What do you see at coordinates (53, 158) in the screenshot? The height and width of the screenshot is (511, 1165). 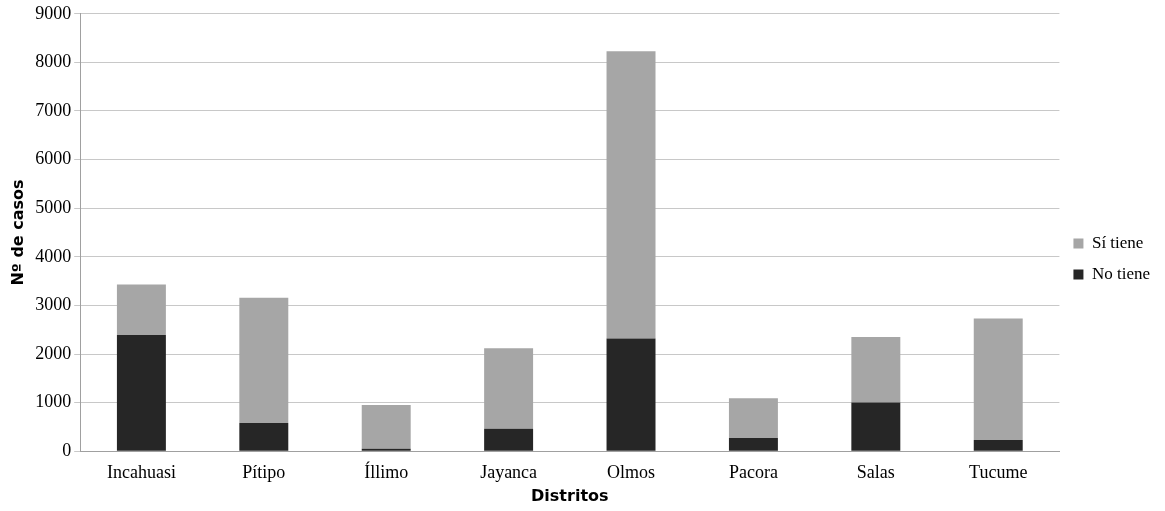 I see `y-tick-label: 6000` at bounding box center [53, 158].